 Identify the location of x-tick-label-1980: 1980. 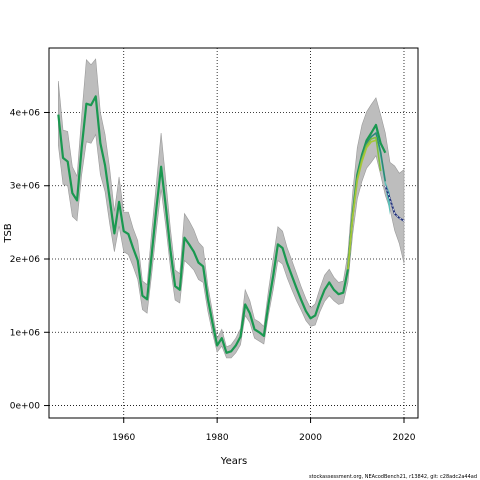
(217, 438).